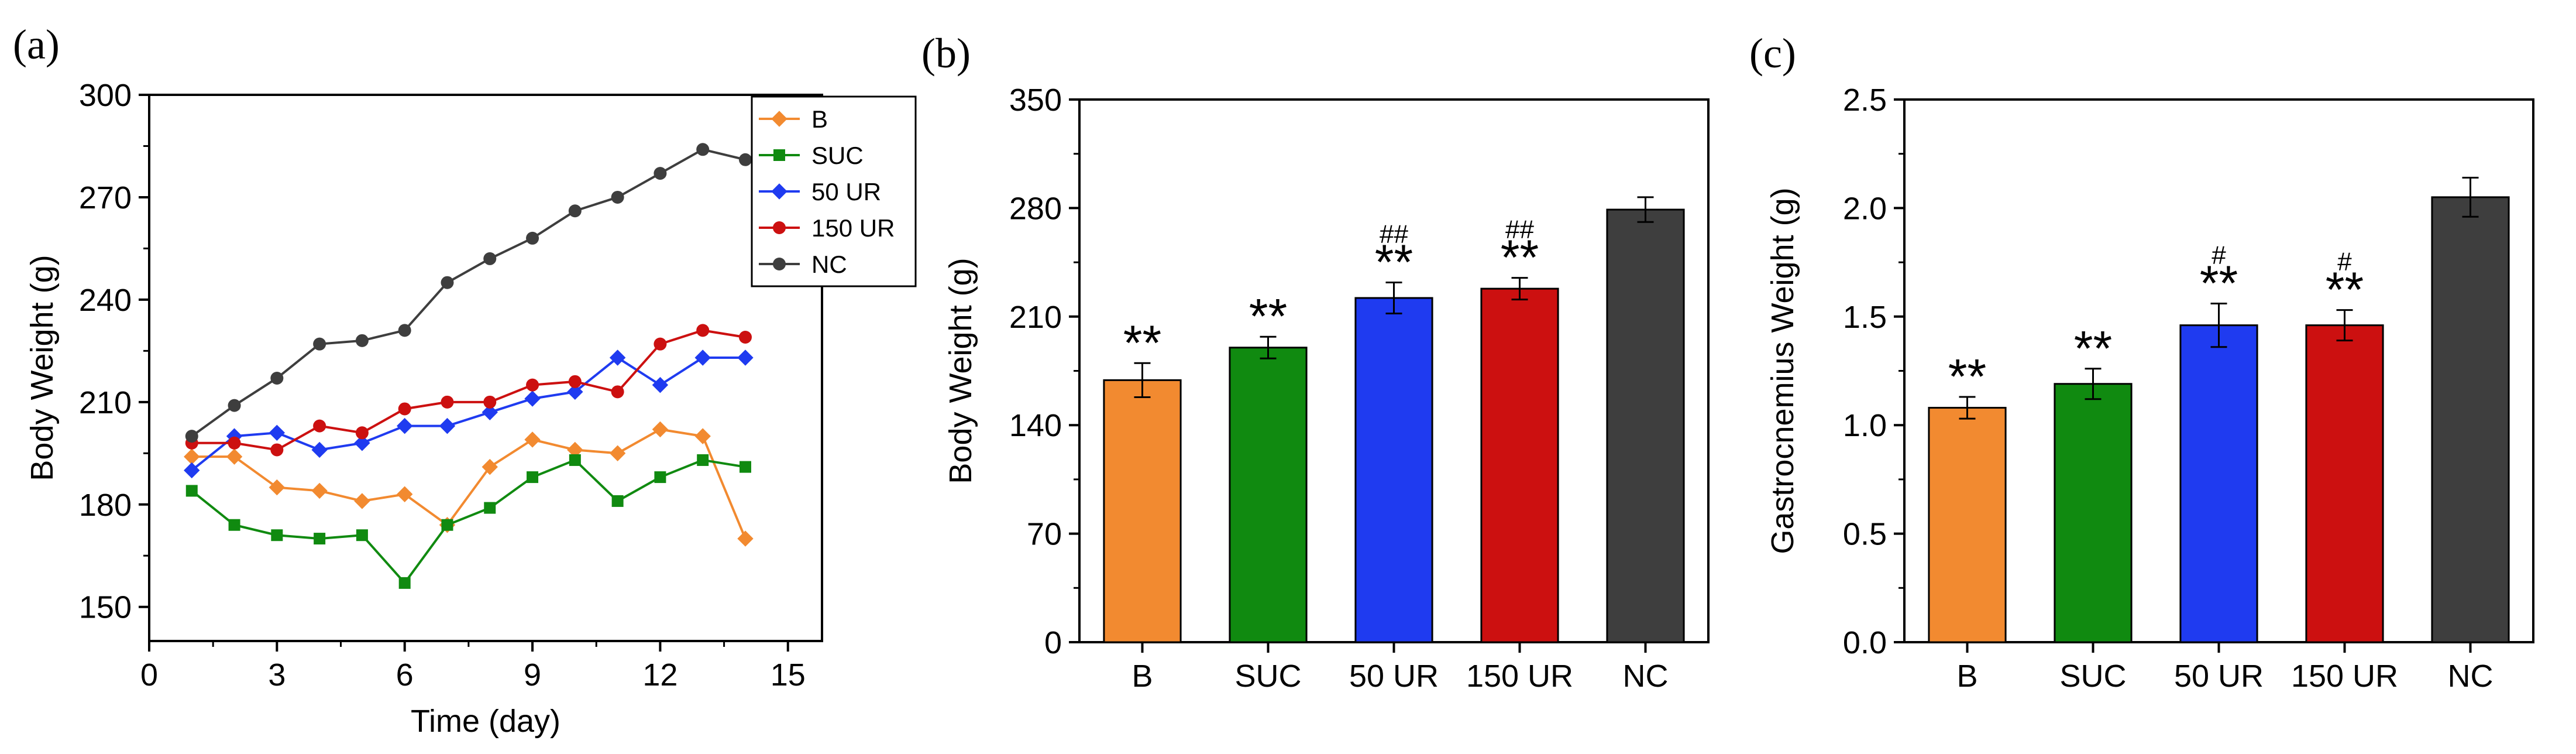  What do you see at coordinates (277, 675) in the screenshot?
I see `panel-a-x-tick-label: 3` at bounding box center [277, 675].